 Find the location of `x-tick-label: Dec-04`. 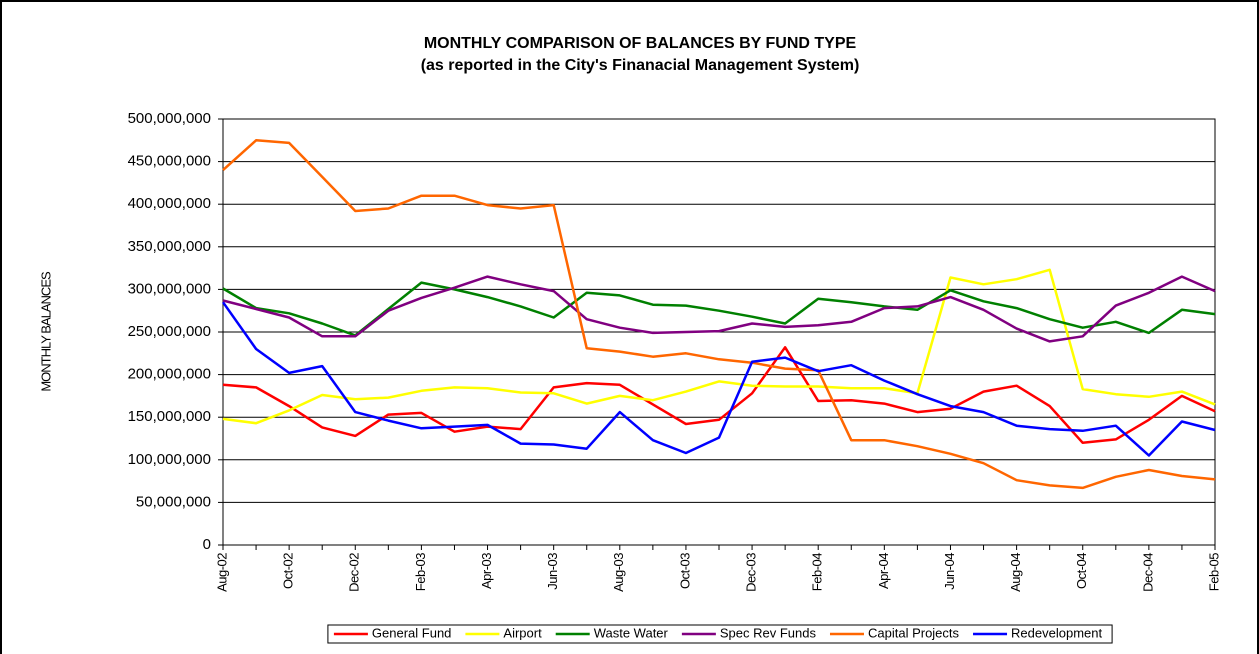

x-tick-label: Dec-04 is located at coordinates (1147, 572).